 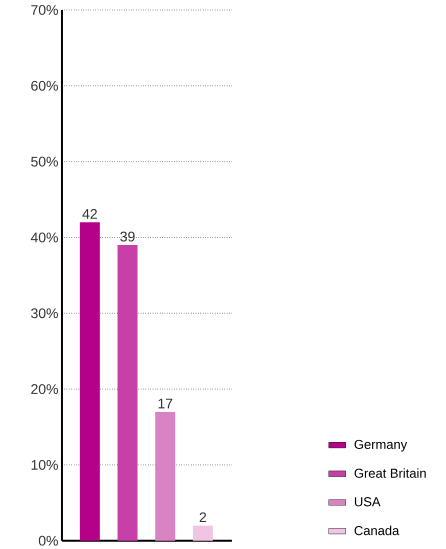 I want to click on y-tick-label: 10%, so click(x=45, y=465).